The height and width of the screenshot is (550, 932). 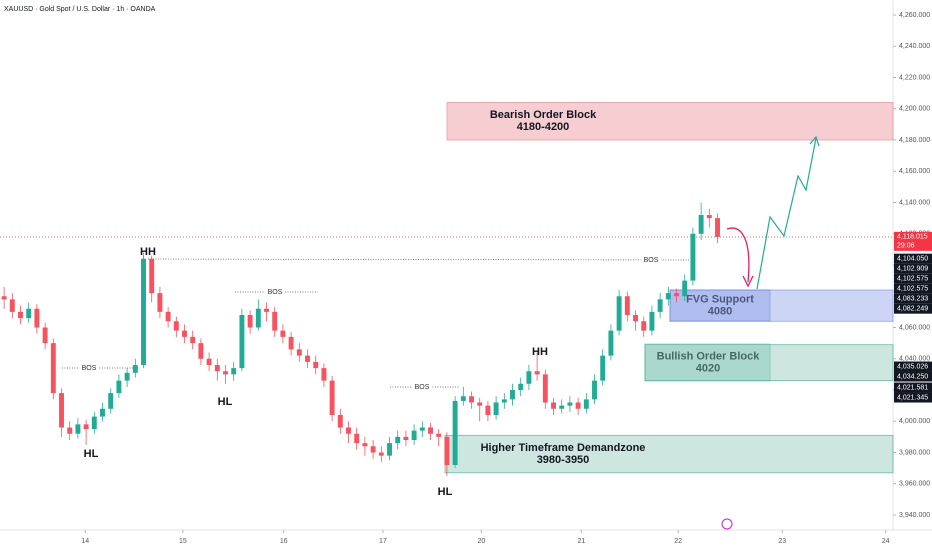 What do you see at coordinates (914, 202) in the screenshot?
I see `y-tick-label: 4,140.000` at bounding box center [914, 202].